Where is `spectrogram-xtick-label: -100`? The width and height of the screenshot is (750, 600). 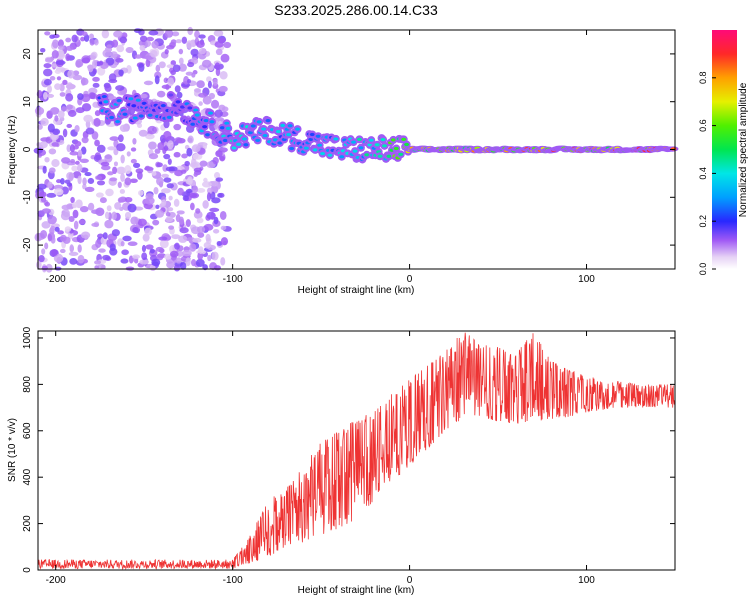
spectrogram-xtick-label: -100 is located at coordinates (233, 279).